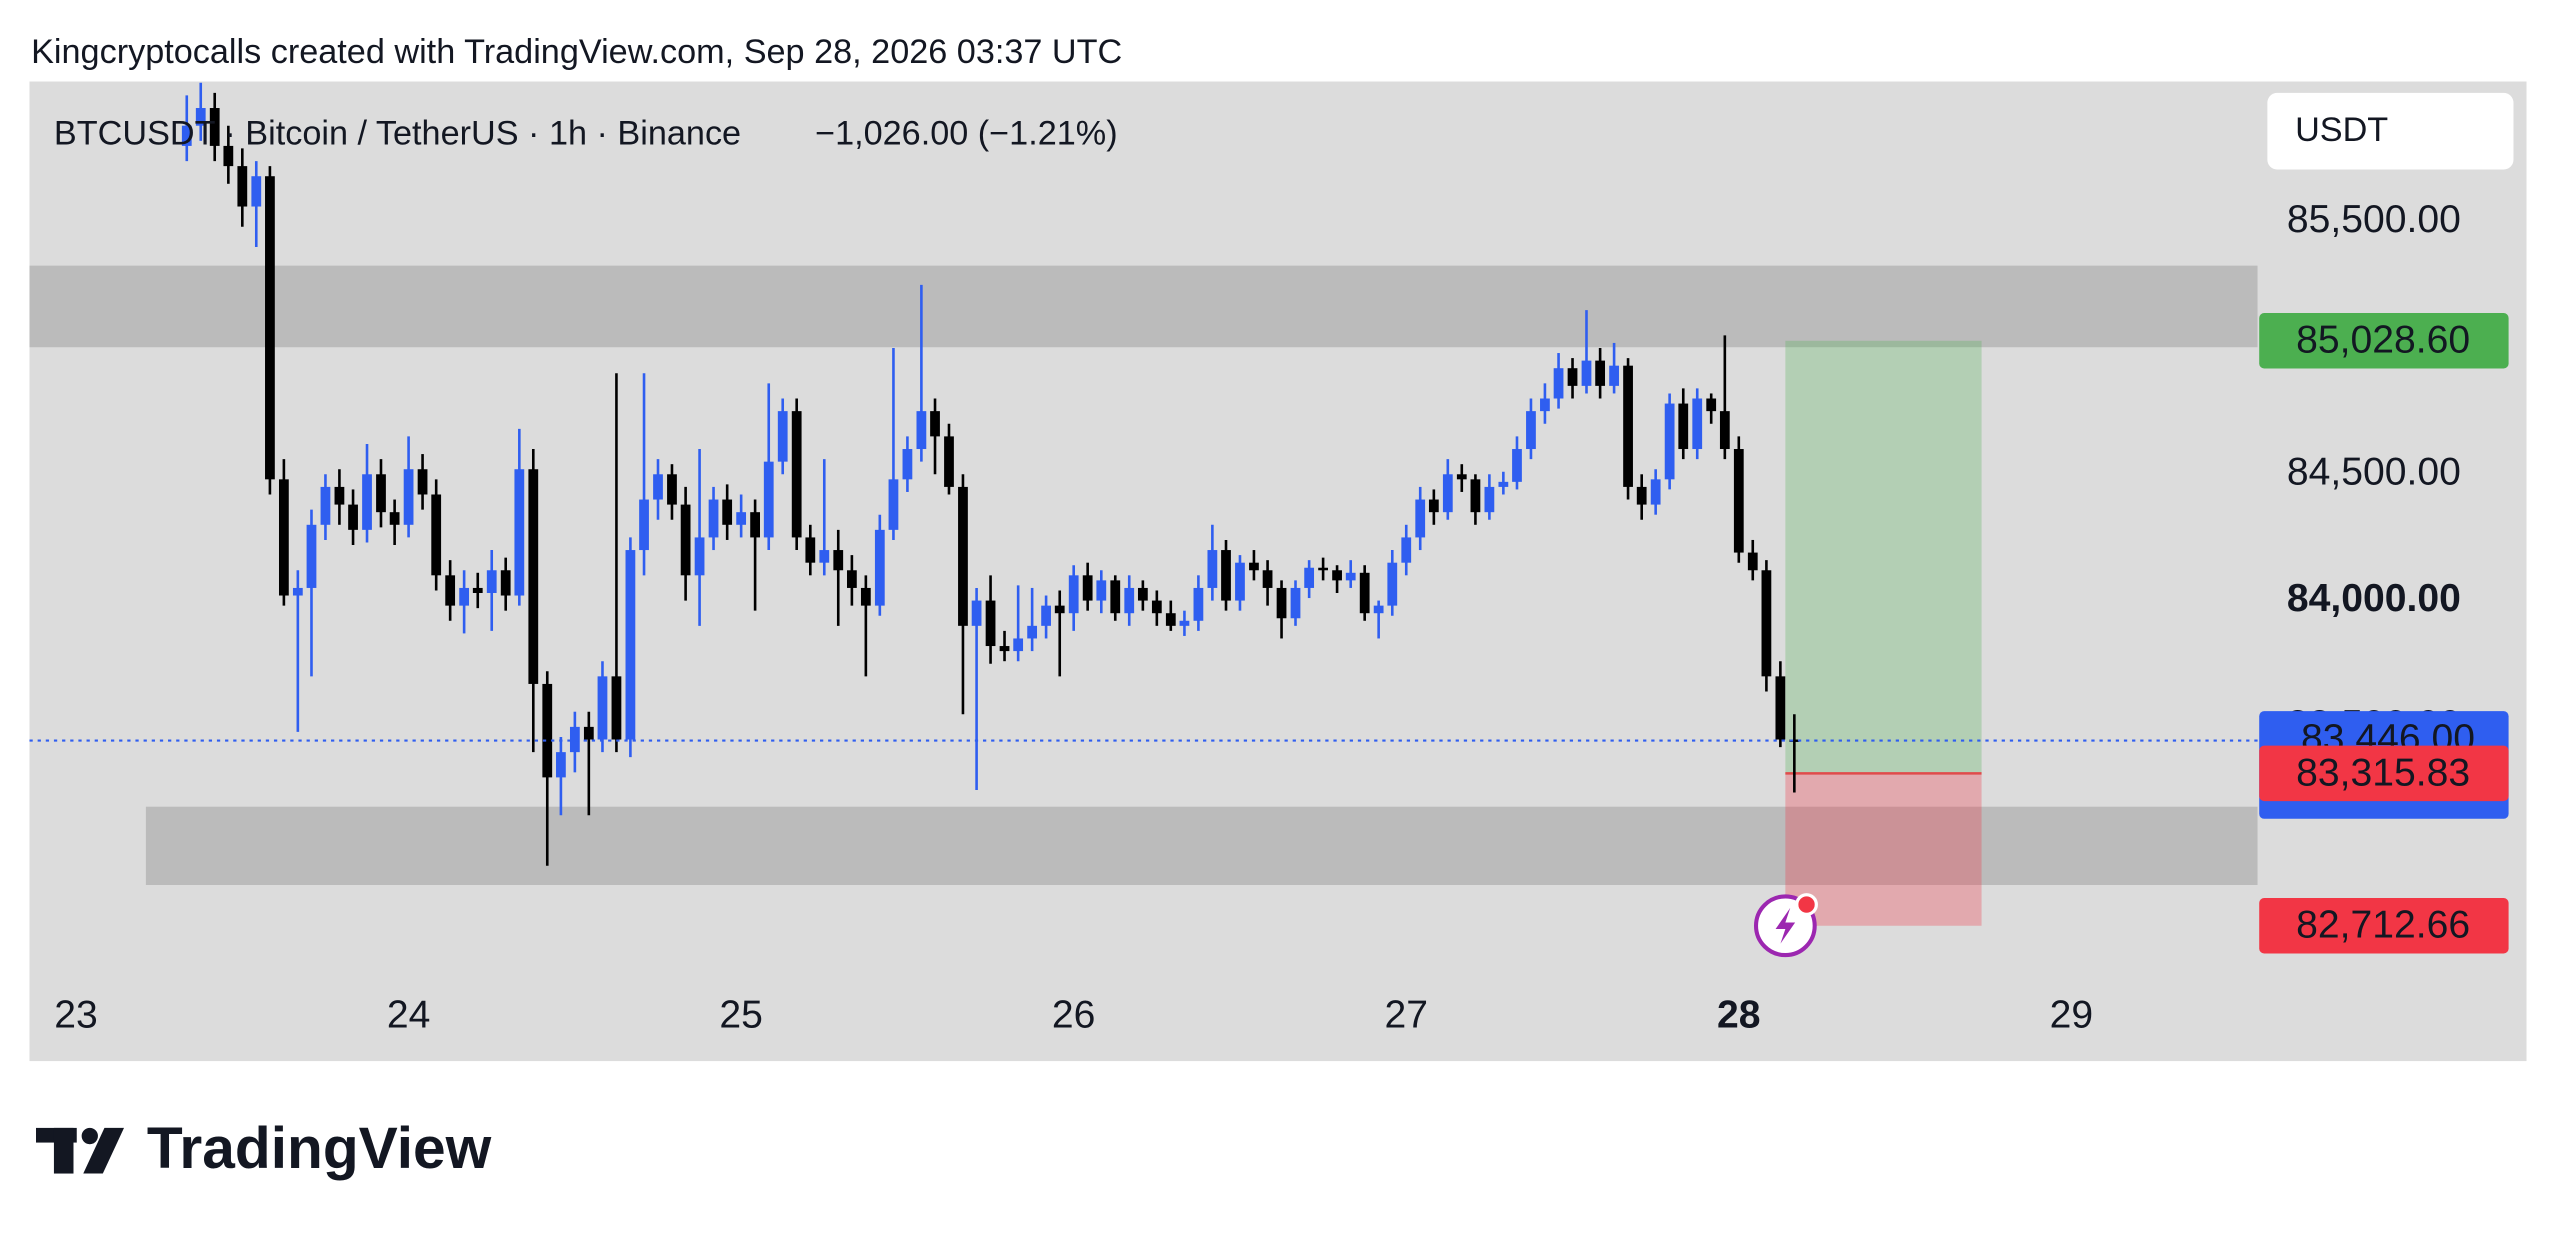  What do you see at coordinates (80, 1150) in the screenshot?
I see `logo-icon` at bounding box center [80, 1150].